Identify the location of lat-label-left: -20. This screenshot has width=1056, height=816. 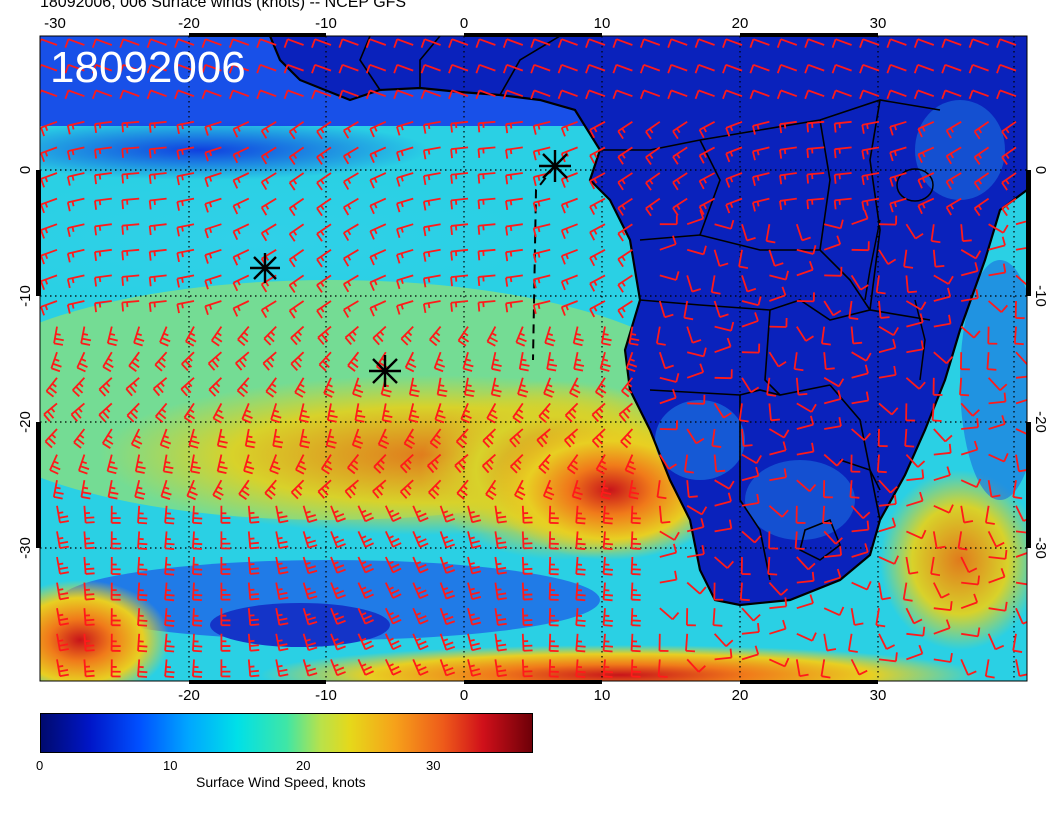
(25, 422).